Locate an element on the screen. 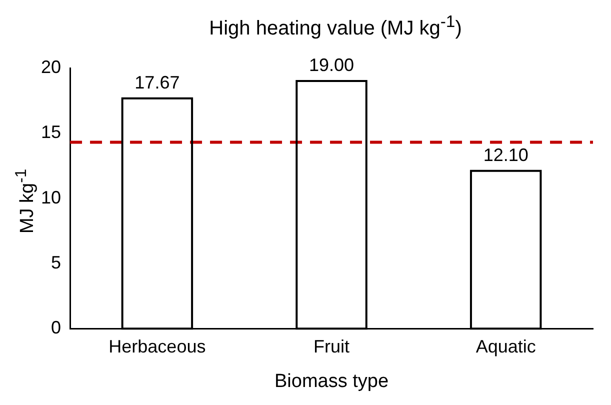 This screenshot has width=611, height=405. data-label: 19.00 is located at coordinates (331, 65).